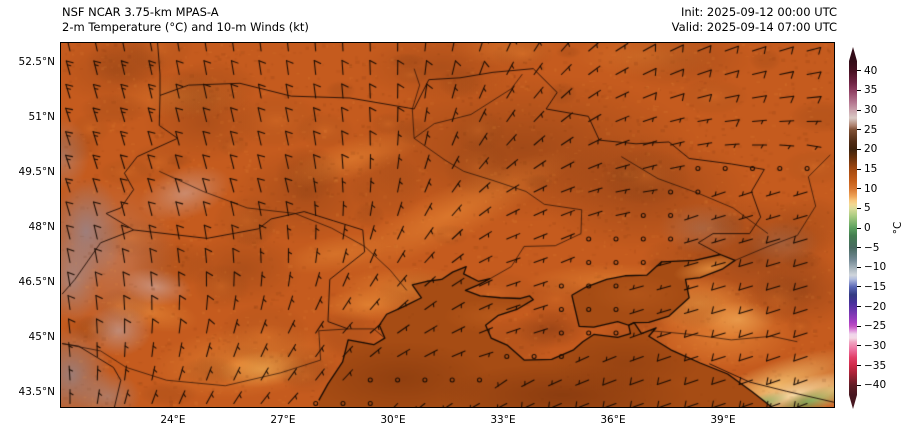  What do you see at coordinates (393, 420) in the screenshot?
I see `x-tick-label: 30°E` at bounding box center [393, 420].